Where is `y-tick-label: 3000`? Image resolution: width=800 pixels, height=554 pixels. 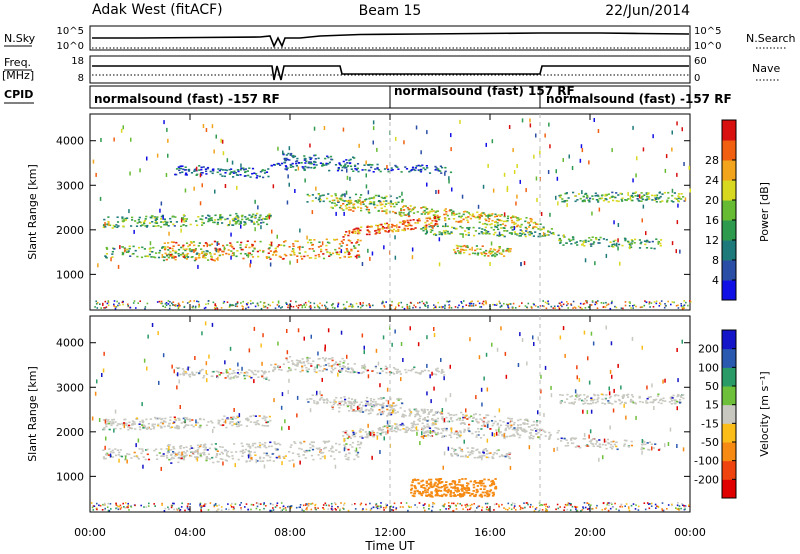 y-tick-label: 3000 is located at coordinates (70, 185).